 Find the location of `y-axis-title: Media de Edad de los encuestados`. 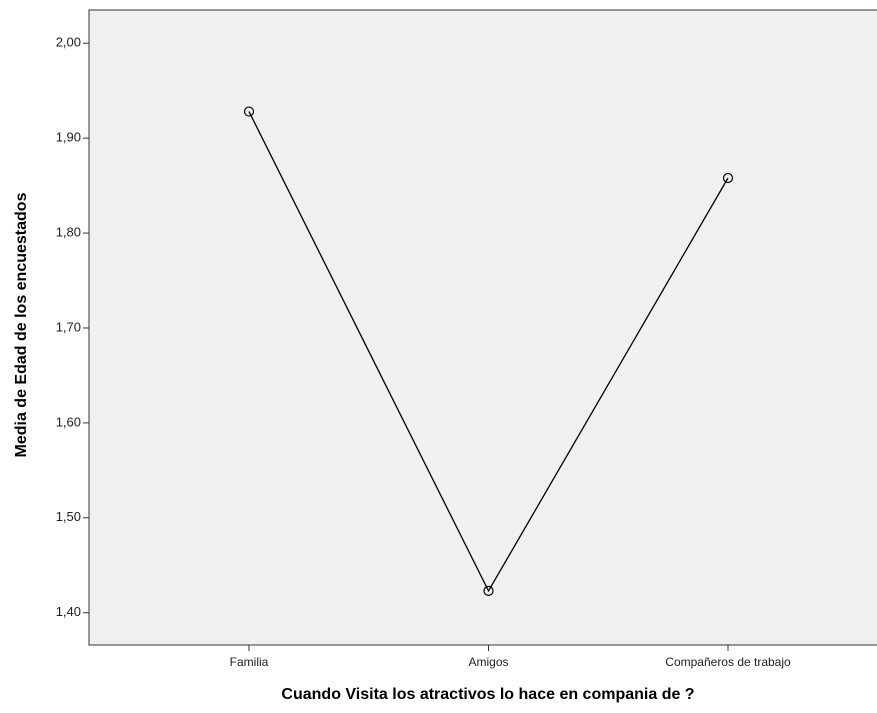

y-axis-title: Media de Edad de los encuestados is located at coordinates (21, 324).